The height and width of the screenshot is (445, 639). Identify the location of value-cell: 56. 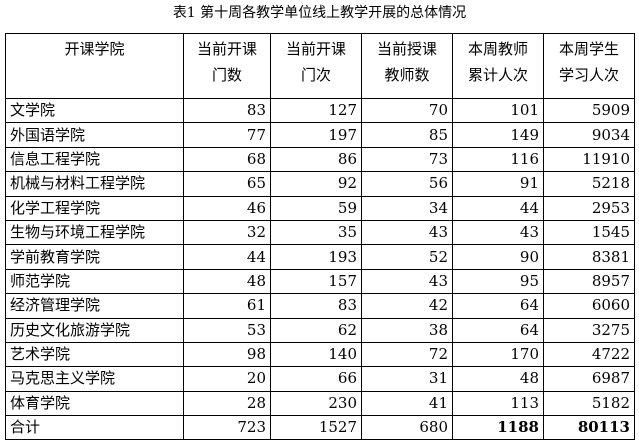
(407, 184).